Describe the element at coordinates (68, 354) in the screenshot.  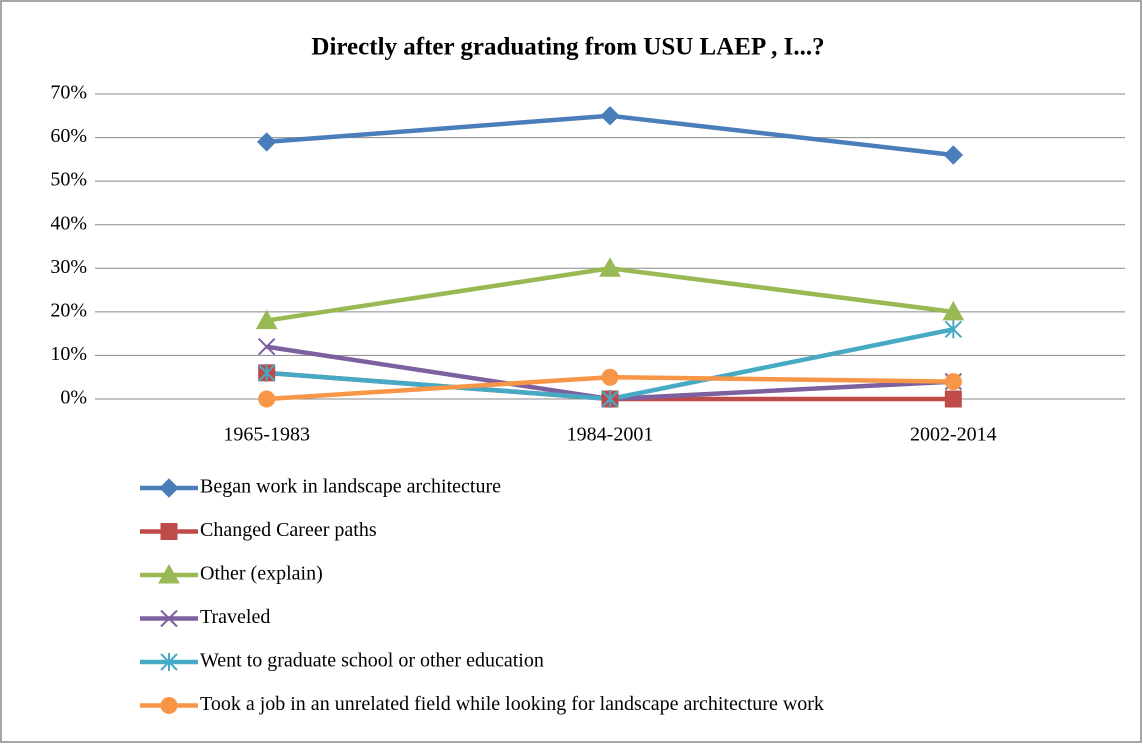
I see `y-tick-label: 10%` at that location.